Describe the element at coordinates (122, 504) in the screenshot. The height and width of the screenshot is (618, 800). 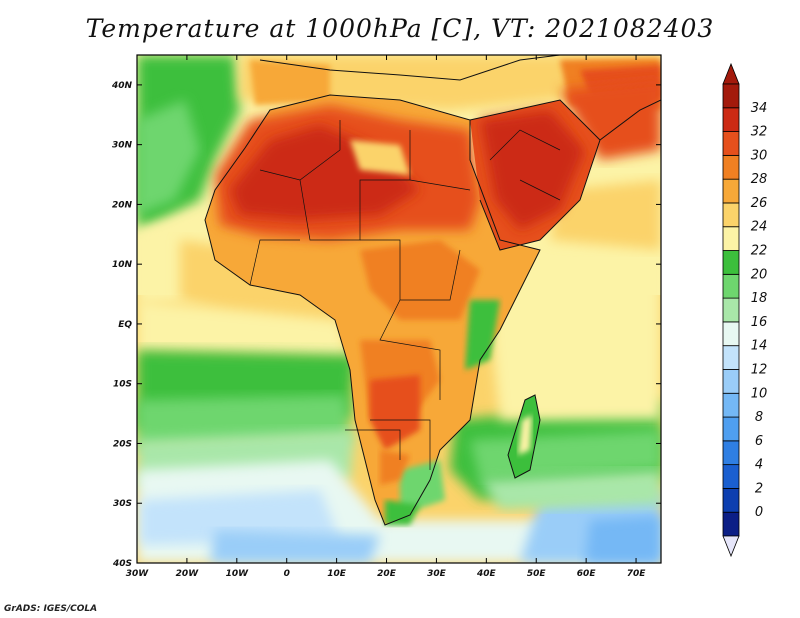
I see `lat-tick-label: 30S` at that location.